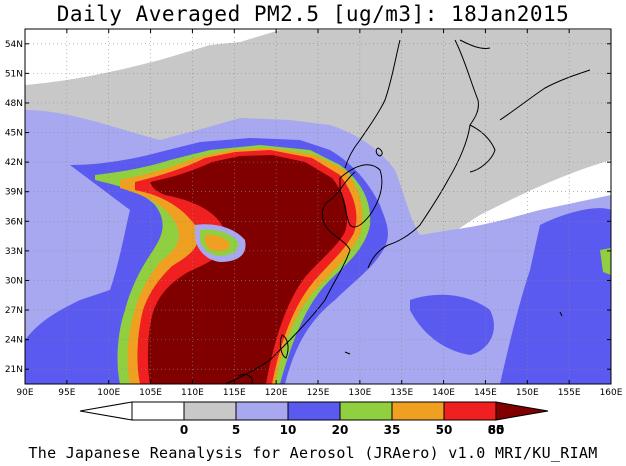  Describe the element at coordinates (401, 393) in the screenshot. I see `lon-label-135E: 135E` at that location.